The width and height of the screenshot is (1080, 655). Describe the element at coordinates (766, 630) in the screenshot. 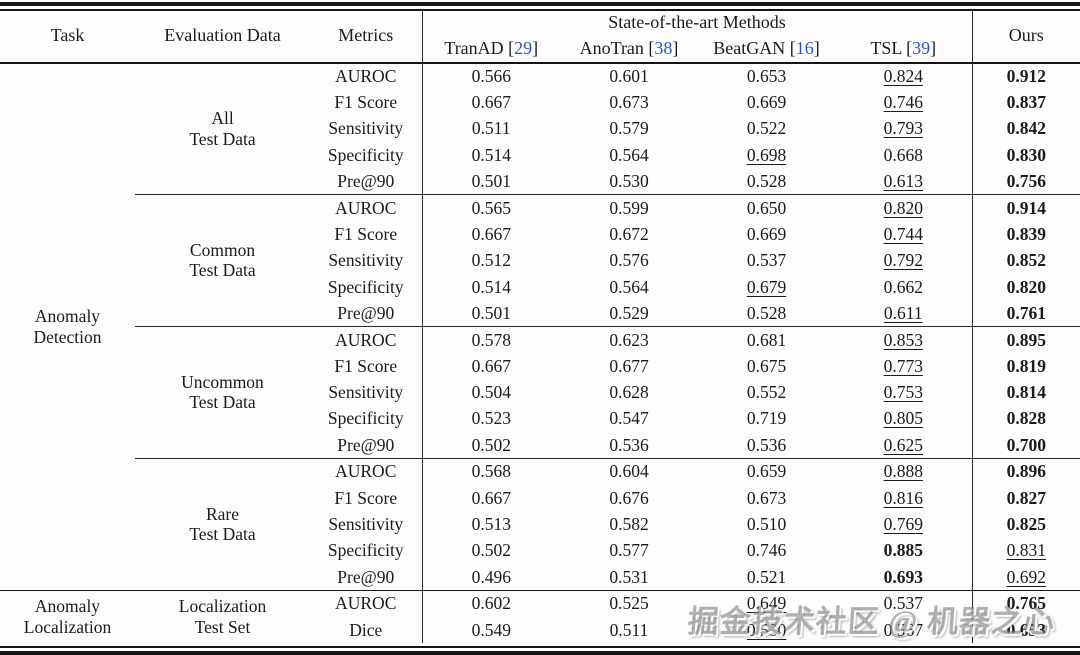

I see `method-value-cell: 0.580` at that location.